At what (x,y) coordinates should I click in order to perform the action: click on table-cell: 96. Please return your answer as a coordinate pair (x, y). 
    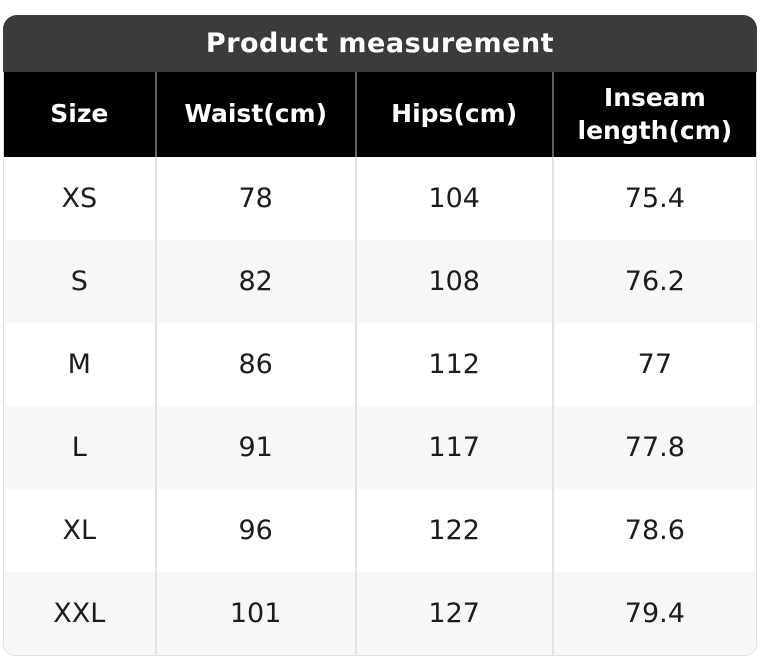
    Looking at the image, I should click on (256, 530).